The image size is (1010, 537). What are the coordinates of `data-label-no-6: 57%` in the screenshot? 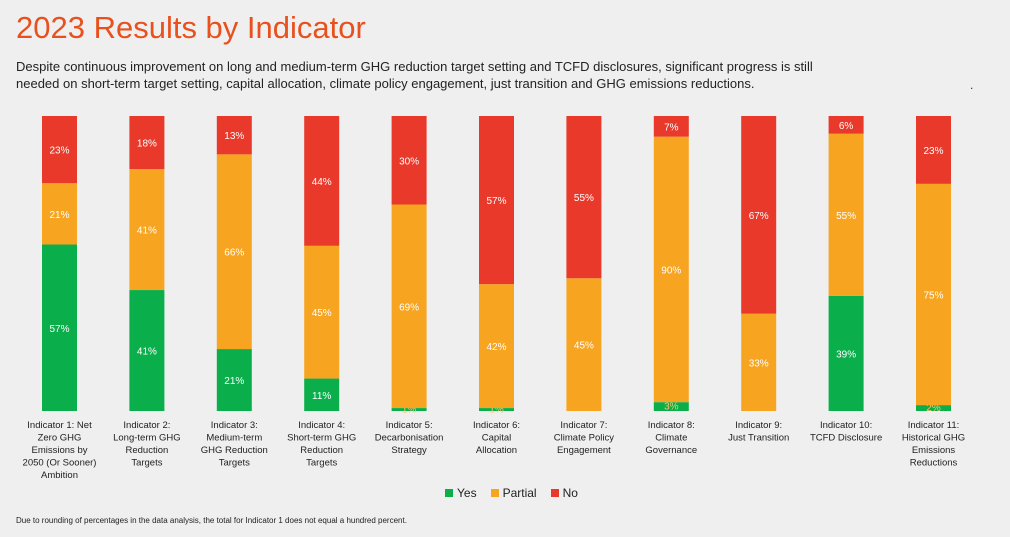 It's located at (496, 201).